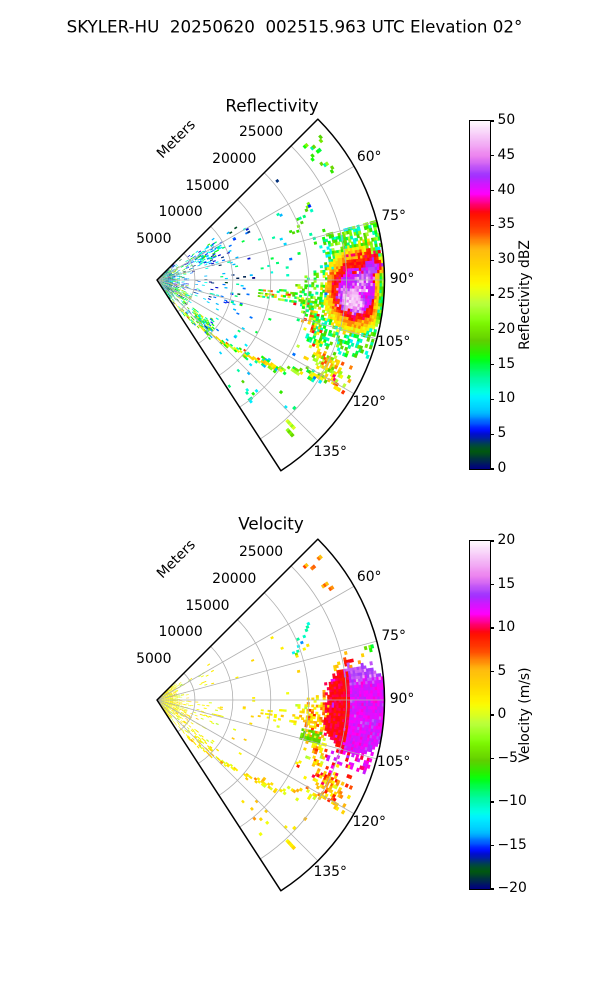  I want to click on colorbar-tick-label: 30, so click(506, 259).